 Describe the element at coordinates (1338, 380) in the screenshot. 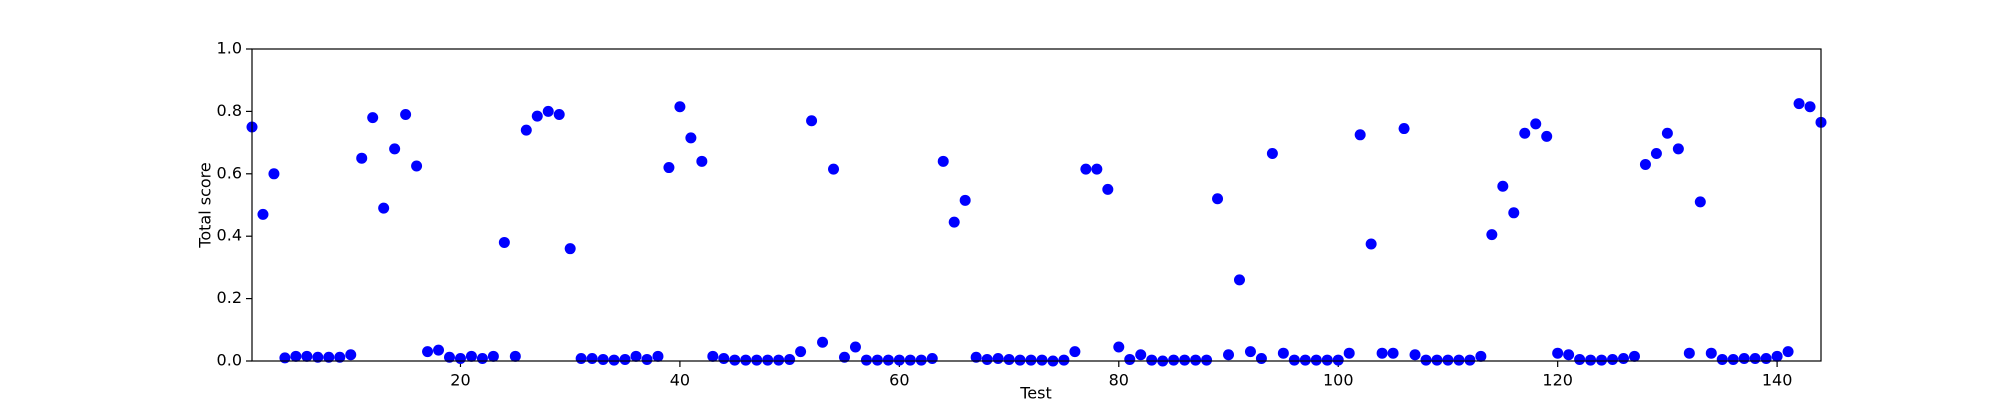

I see `x-tick-label: 100` at that location.